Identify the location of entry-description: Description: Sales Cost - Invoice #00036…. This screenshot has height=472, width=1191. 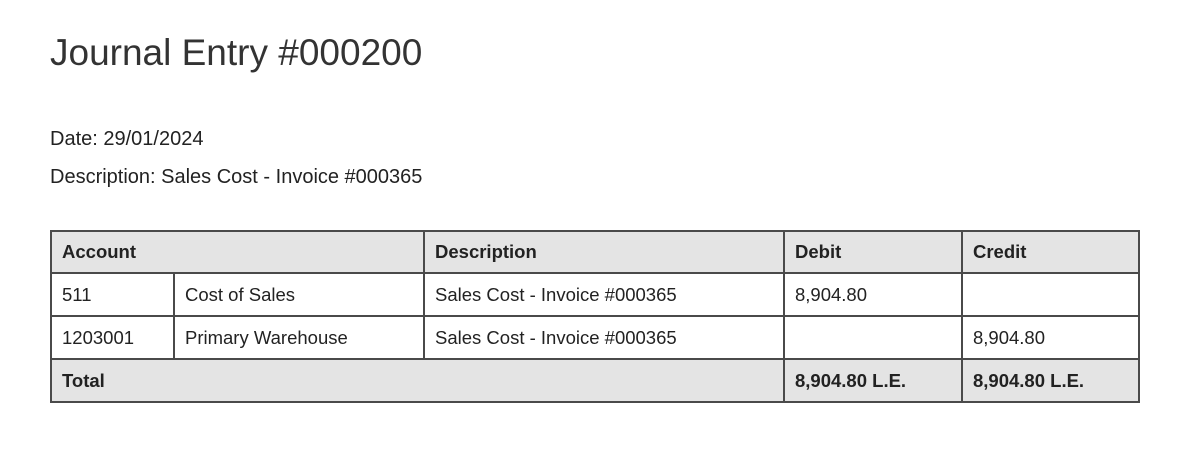
(236, 177).